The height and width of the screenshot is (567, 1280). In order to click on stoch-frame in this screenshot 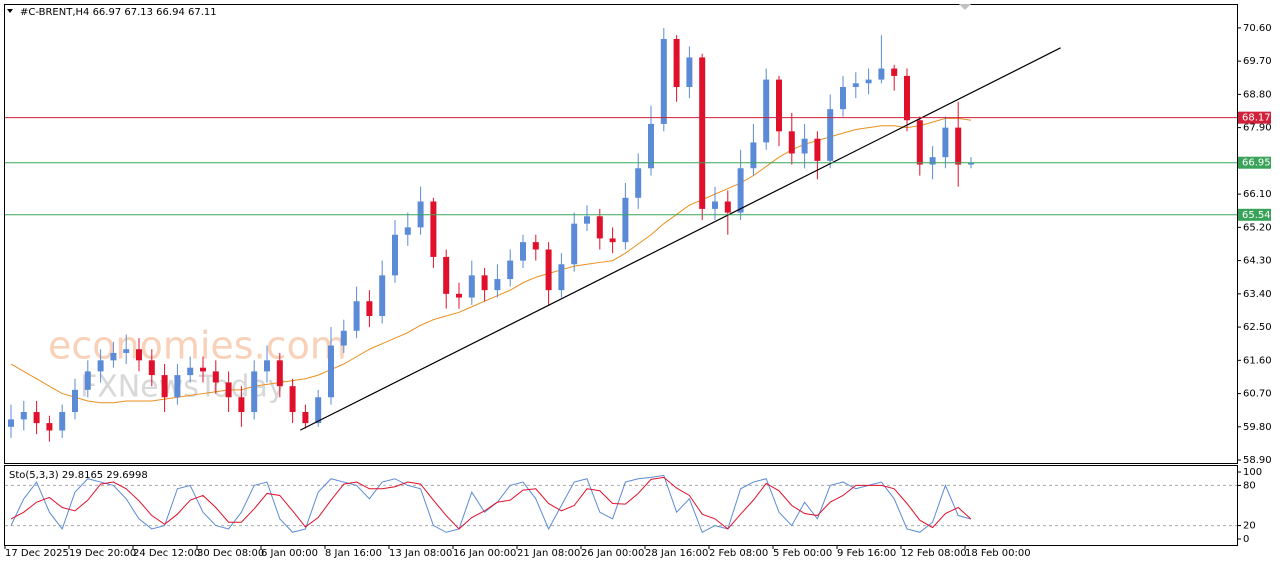, I will do `click(621, 505)`.